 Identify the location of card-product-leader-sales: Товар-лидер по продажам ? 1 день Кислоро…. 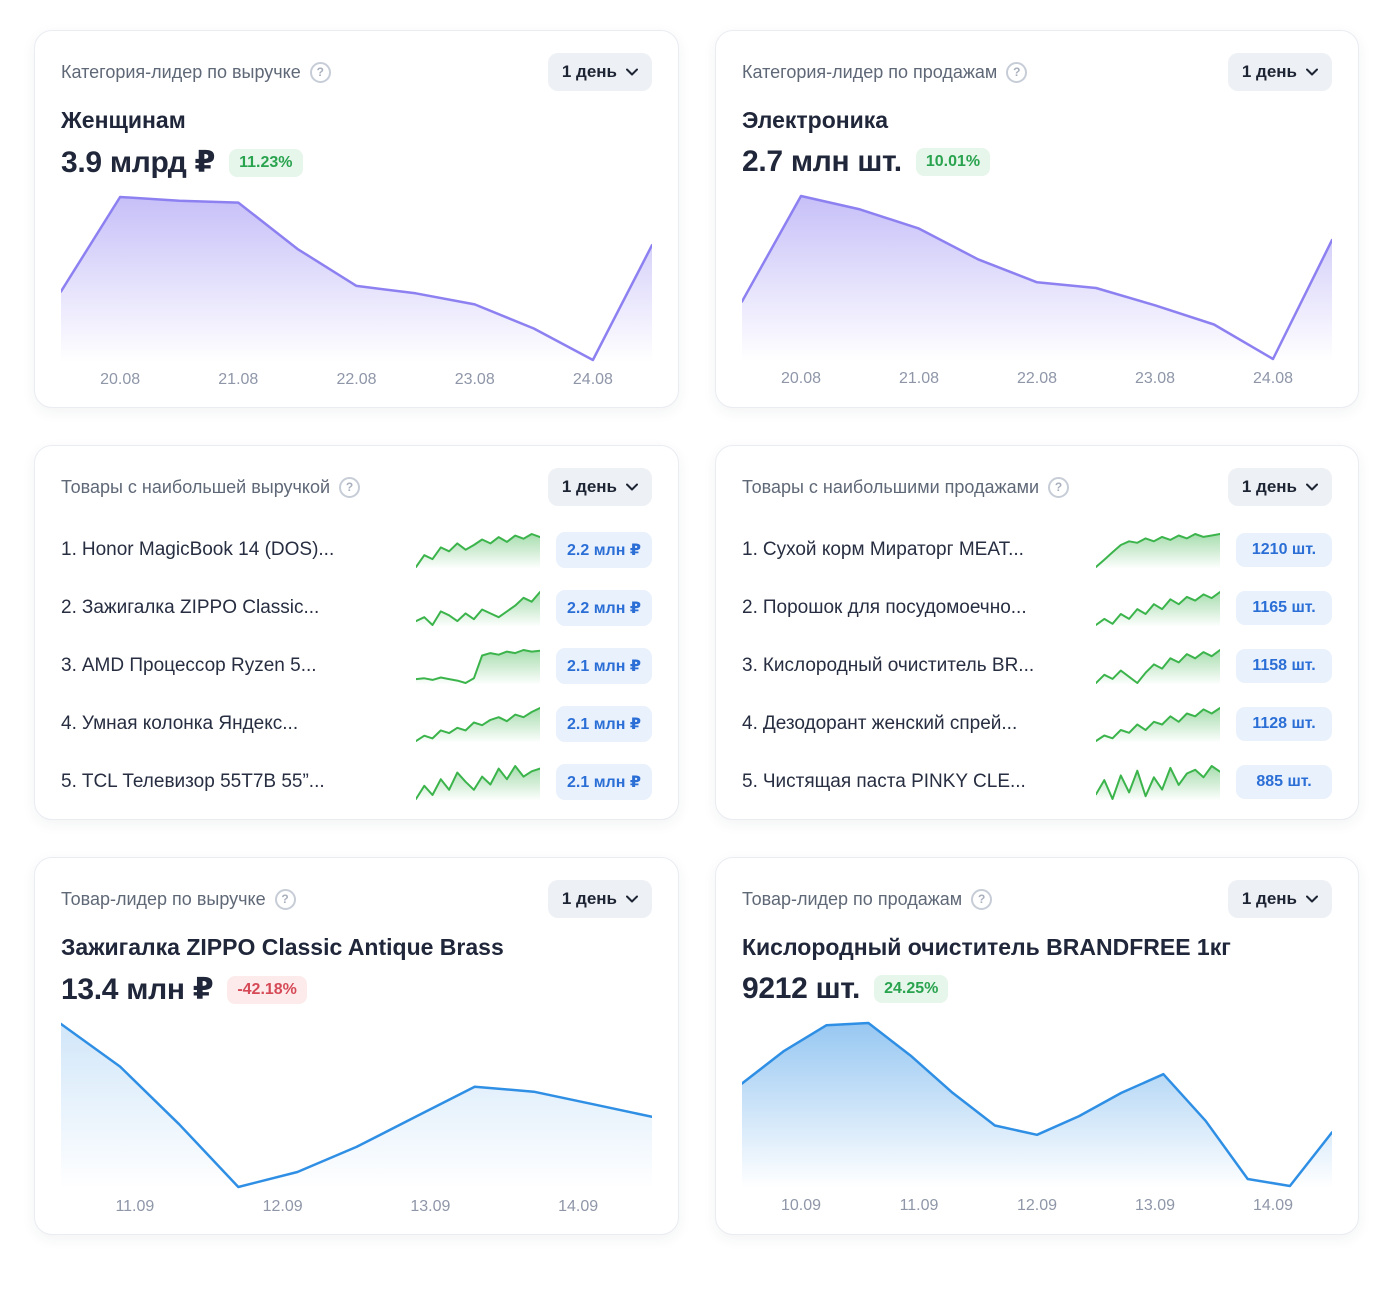
(1037, 1046).